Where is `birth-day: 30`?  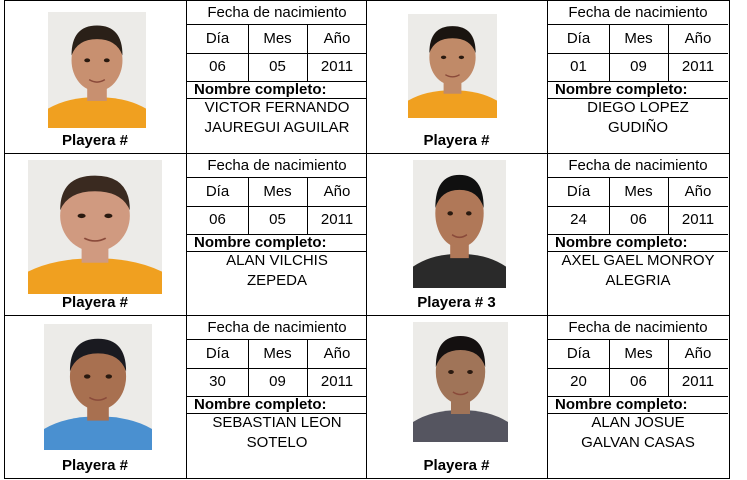
birth-day: 30 is located at coordinates (217, 381).